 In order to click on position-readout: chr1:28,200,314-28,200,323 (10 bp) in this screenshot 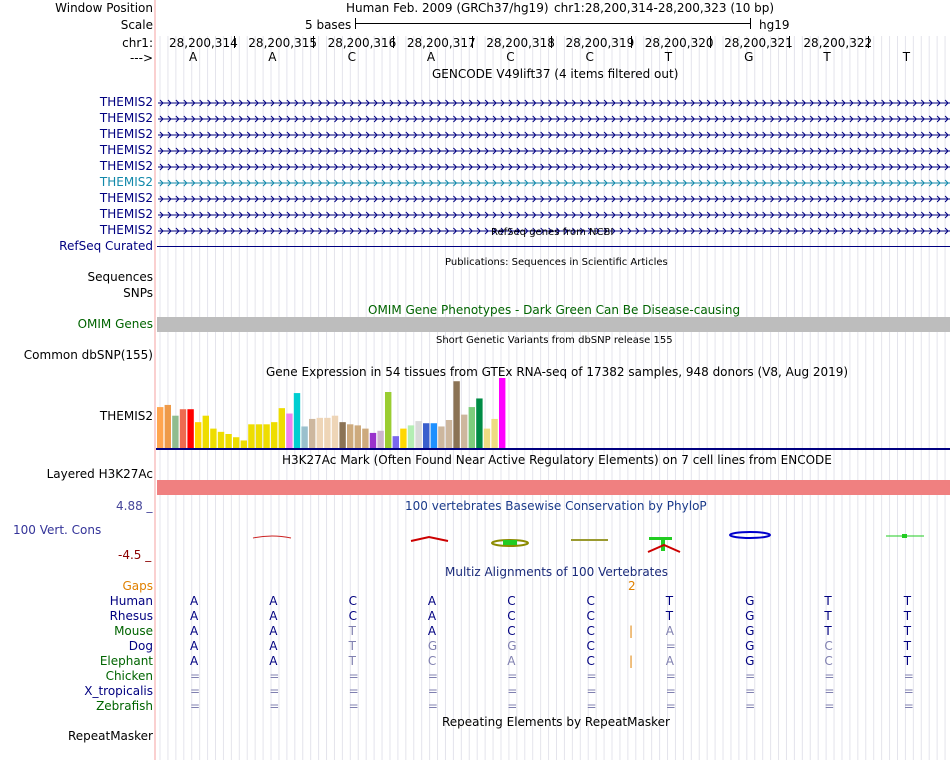, I will do `click(664, 8)`.